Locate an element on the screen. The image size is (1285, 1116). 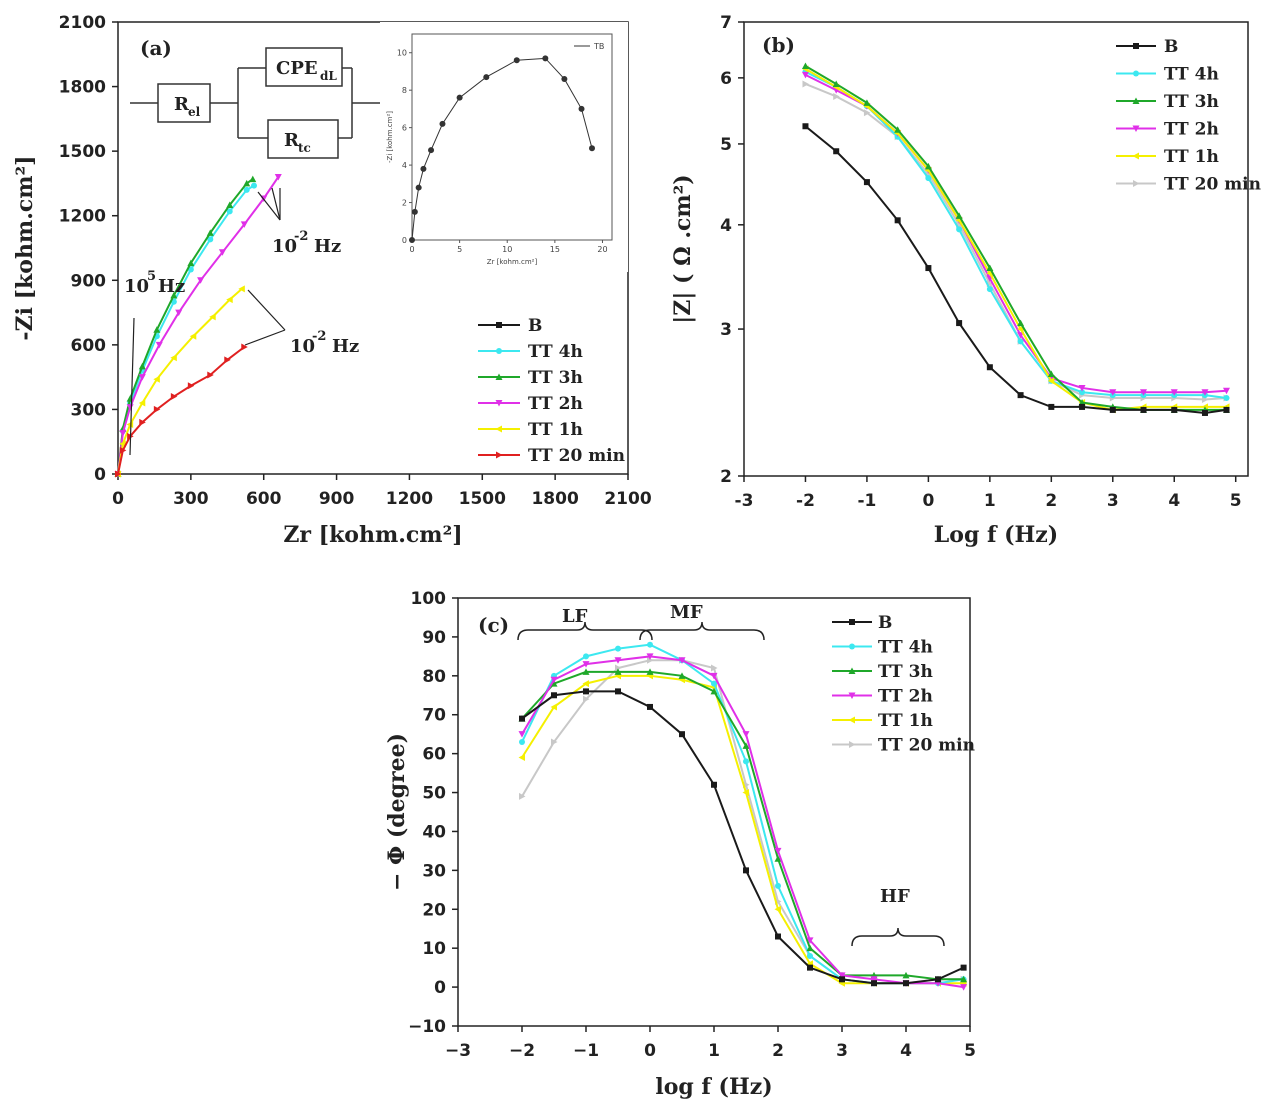
panel-label-b: (b) is located at coordinates (778, 45).